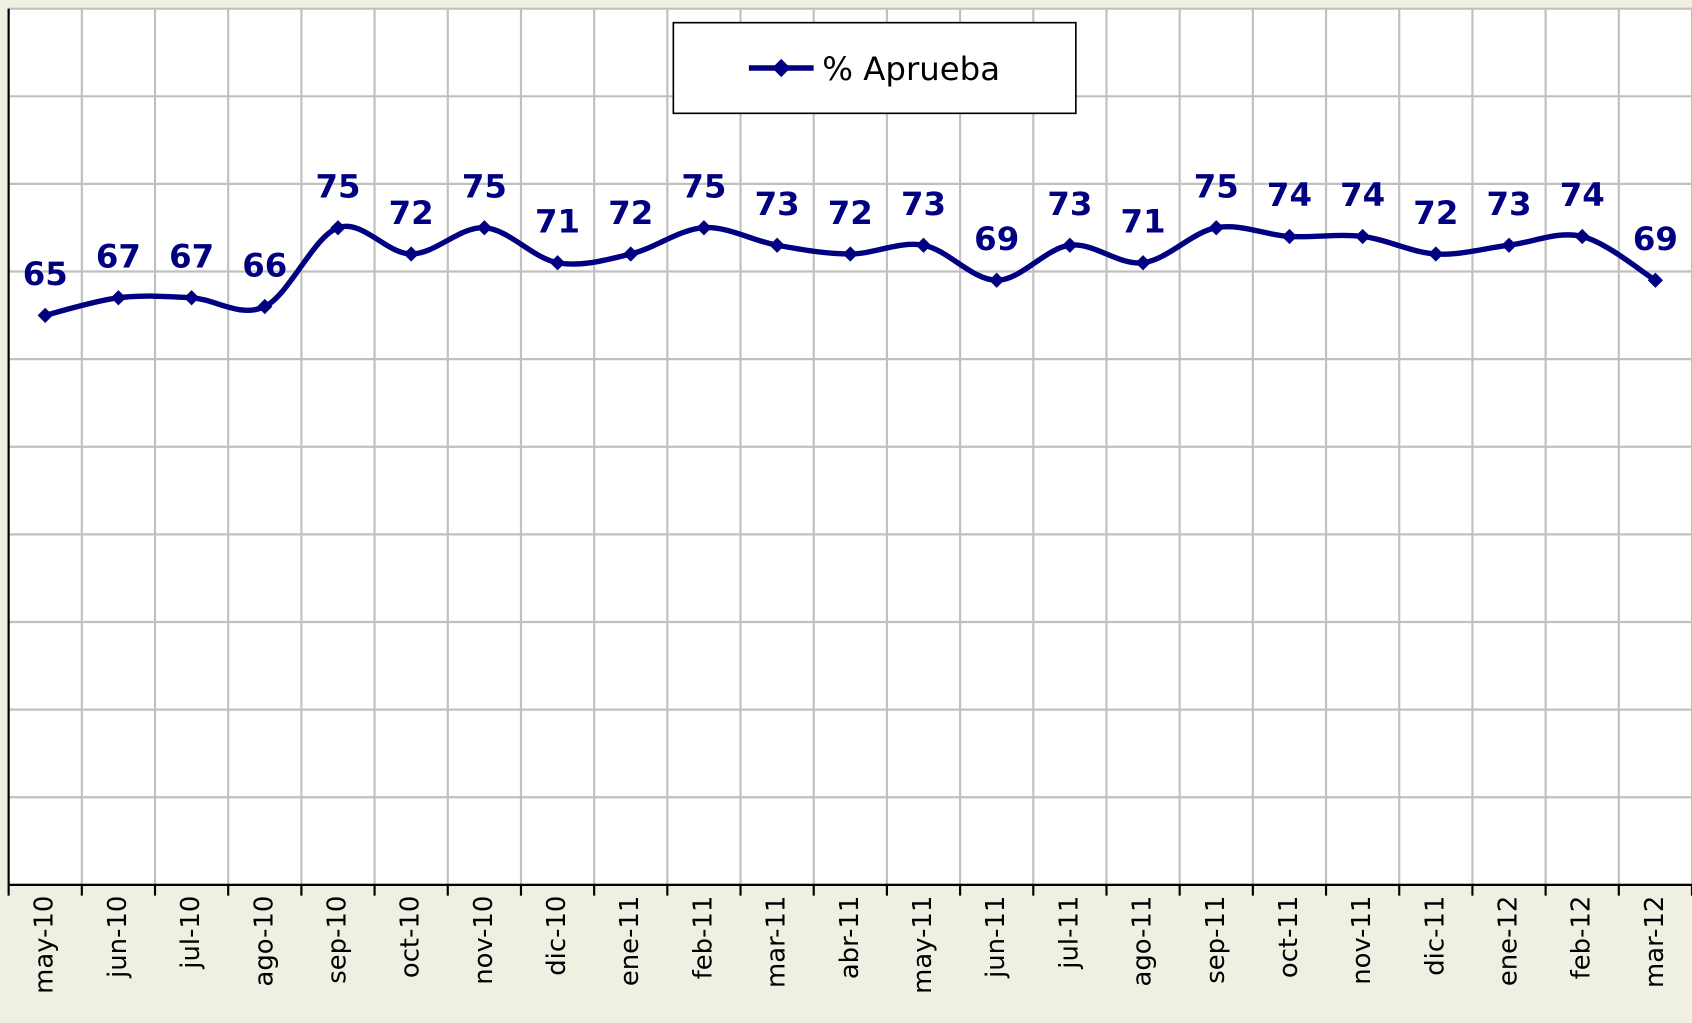  What do you see at coordinates (411, 937) in the screenshot?
I see `x-tick-label: oct-10` at bounding box center [411, 937].